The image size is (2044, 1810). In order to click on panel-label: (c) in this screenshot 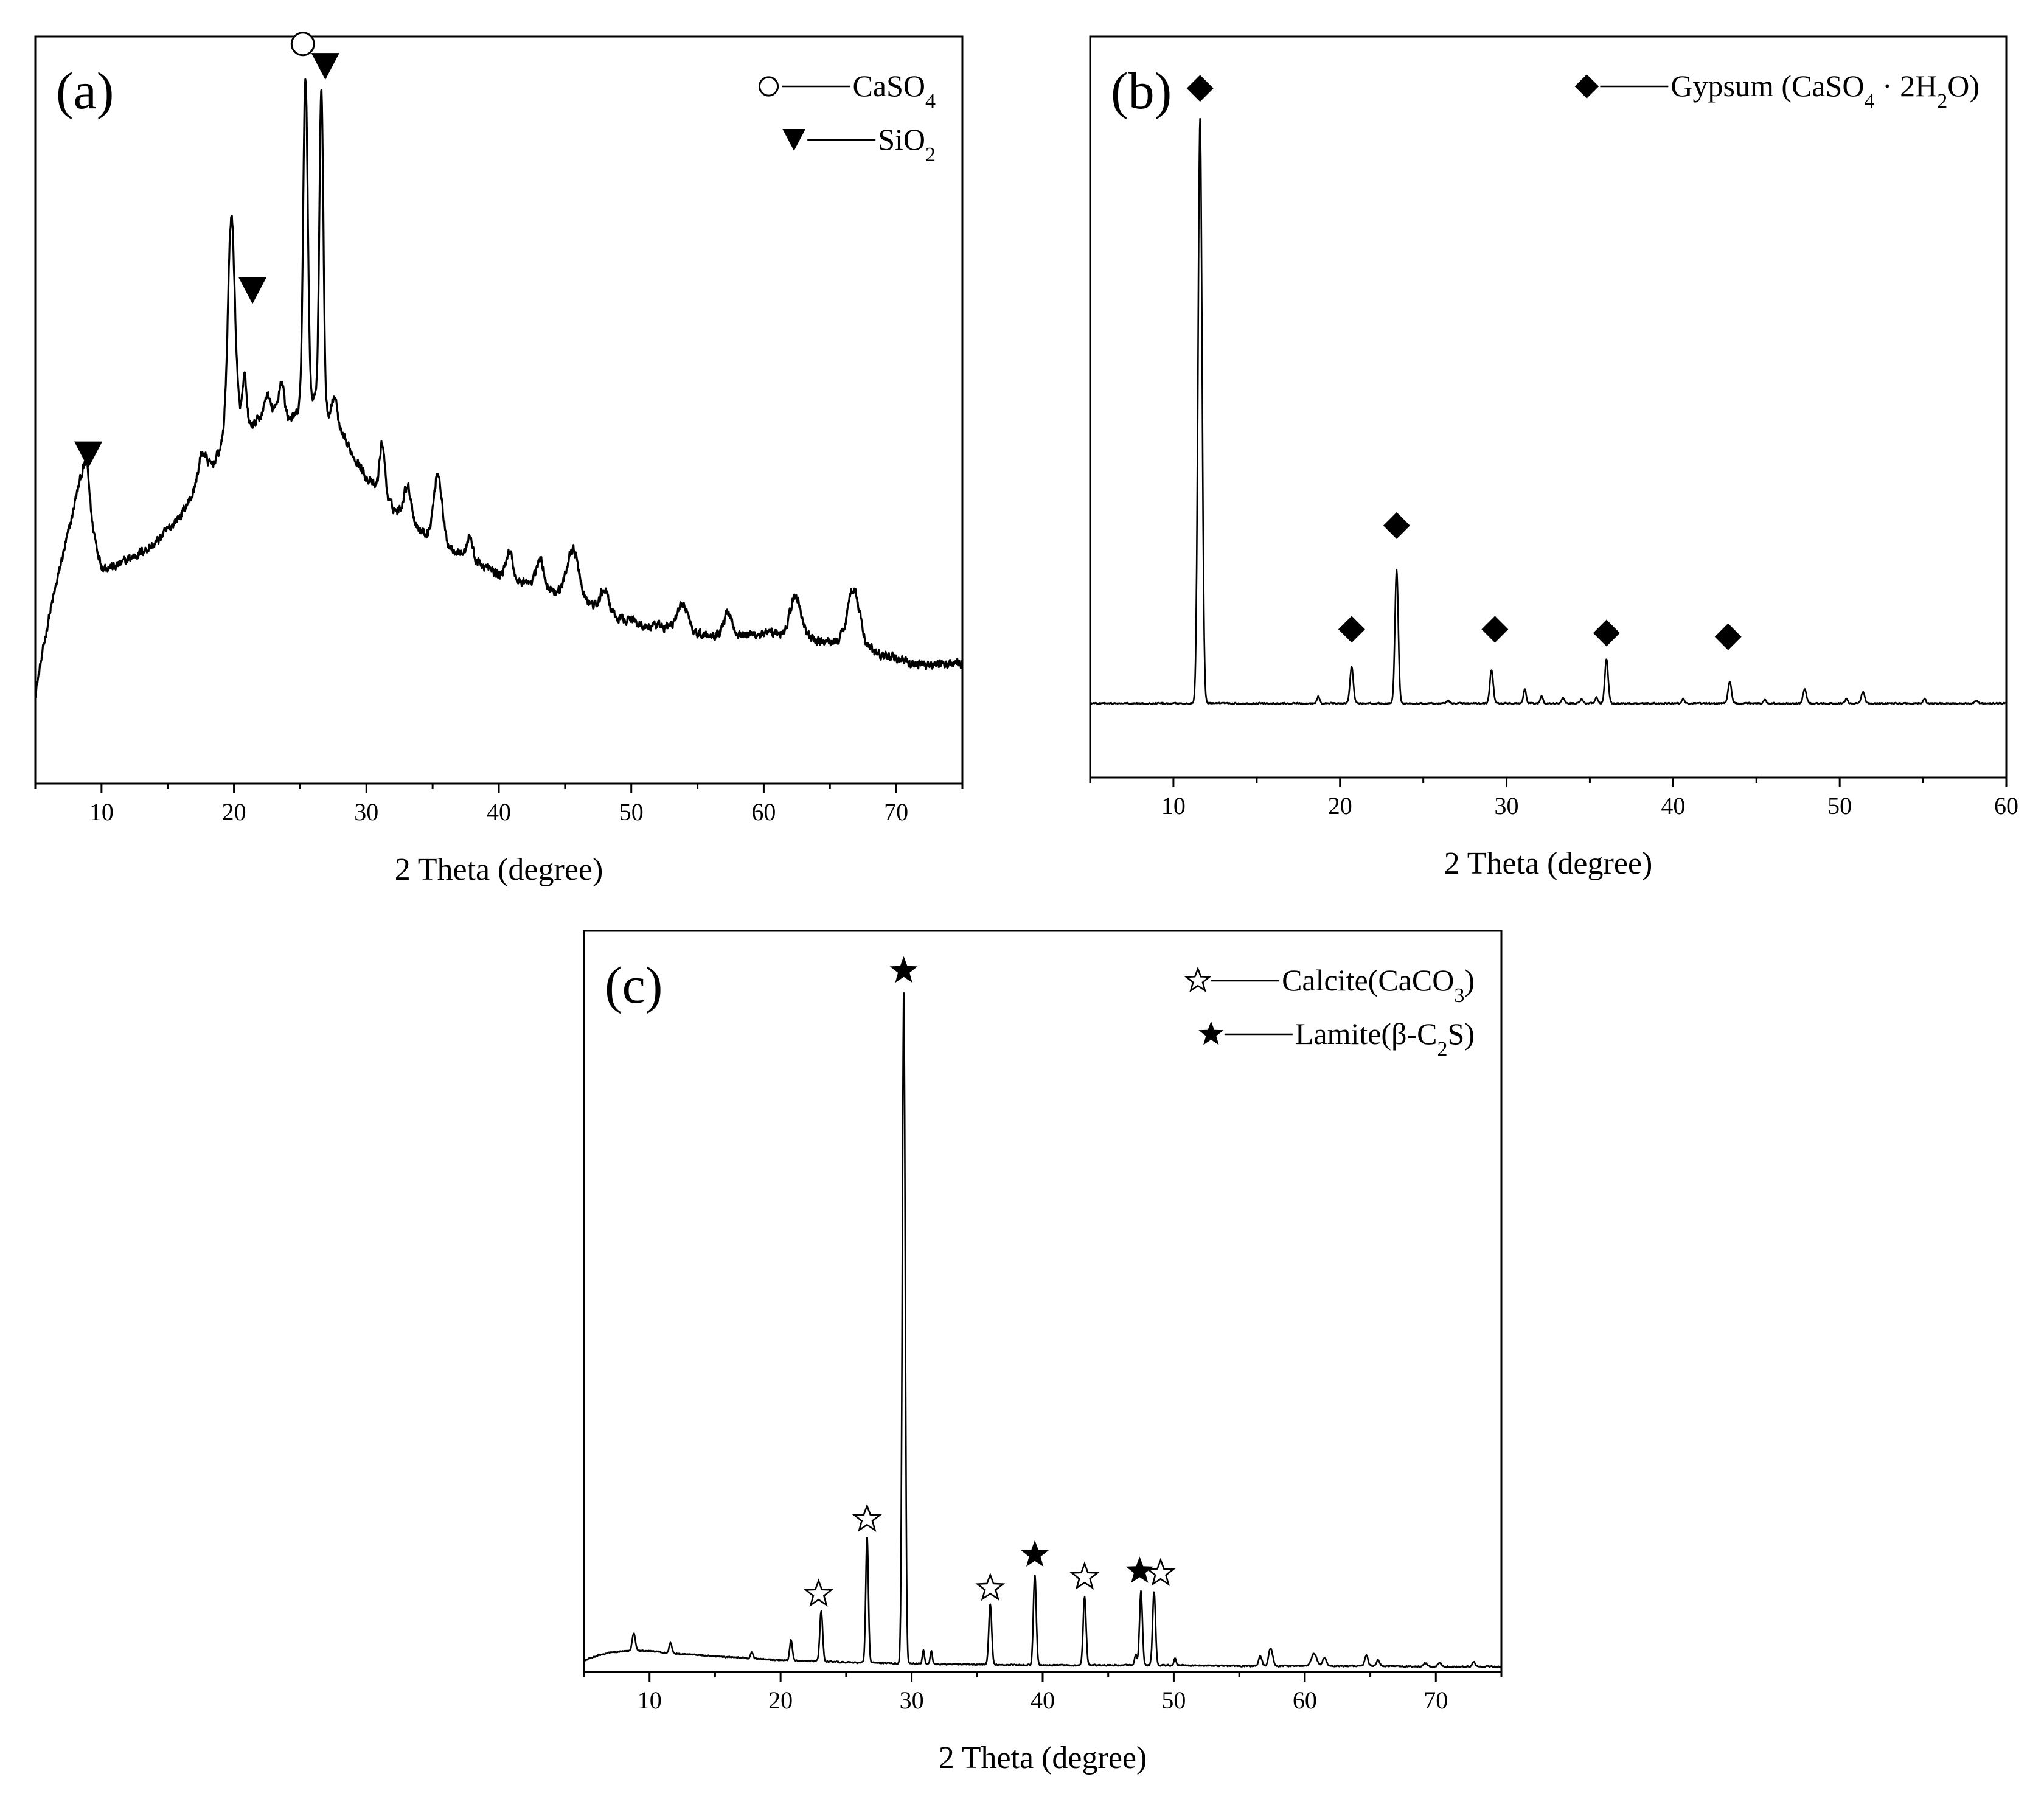, I will do `click(633, 985)`.